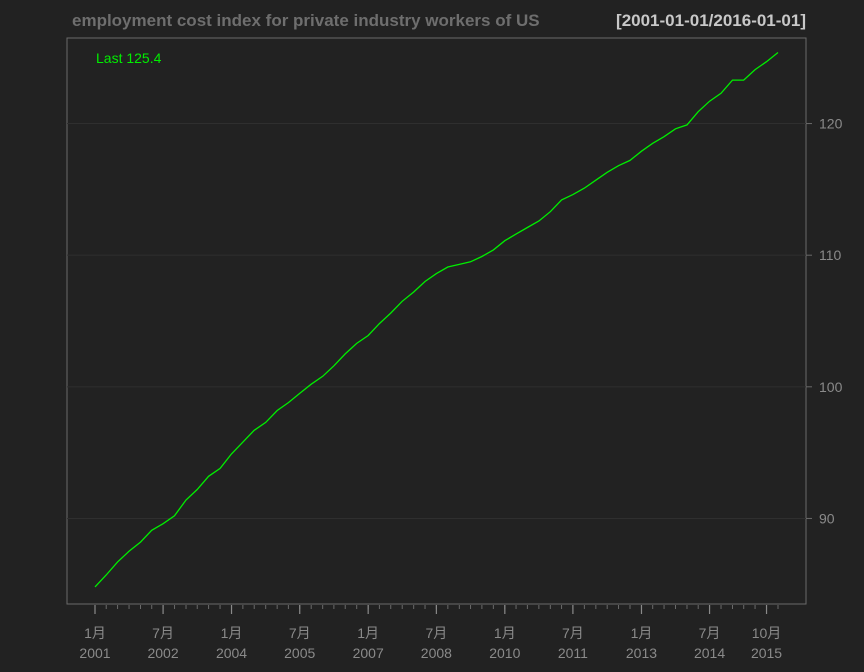 This screenshot has height=672, width=864. Describe the element at coordinates (129, 58) in the screenshot. I see `last-value-label: Last 125.4` at that location.